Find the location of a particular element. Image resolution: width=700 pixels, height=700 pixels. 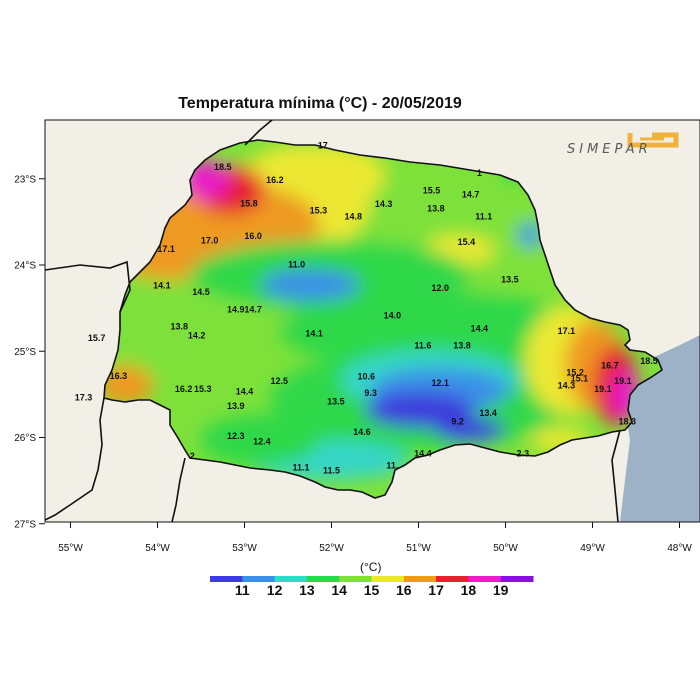

station-value: 13.5 is located at coordinates (336, 402).